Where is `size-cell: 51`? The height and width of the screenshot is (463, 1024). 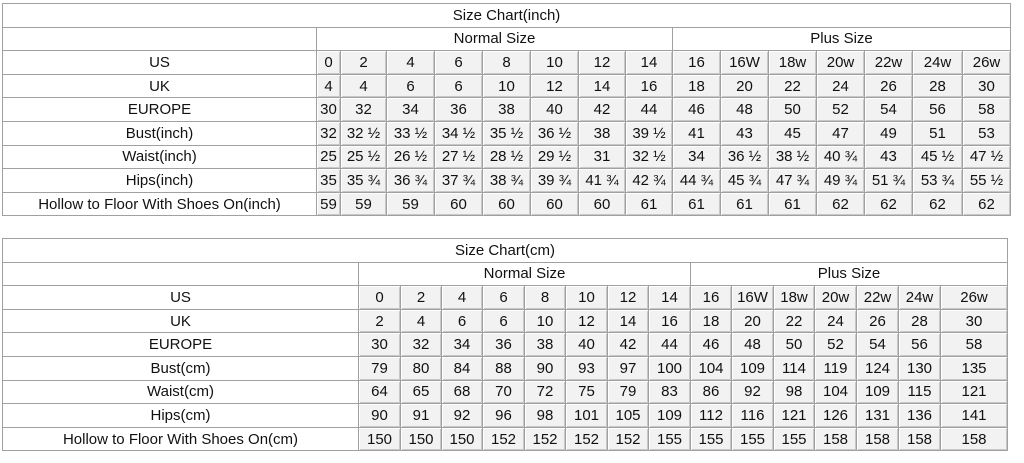
size-cell: 51 is located at coordinates (937, 133).